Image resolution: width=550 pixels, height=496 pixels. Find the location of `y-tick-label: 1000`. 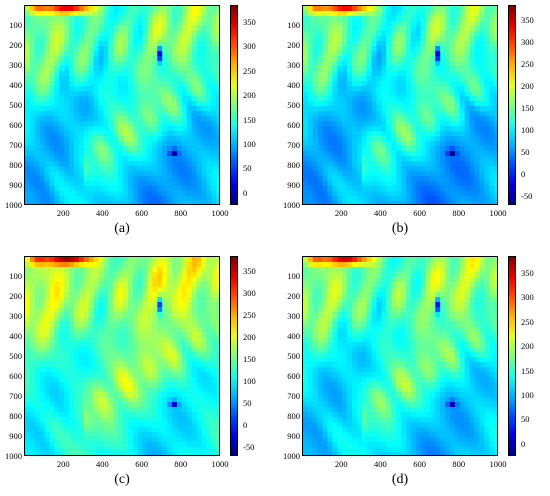

y-tick-label: 1000 is located at coordinates (291, 205).